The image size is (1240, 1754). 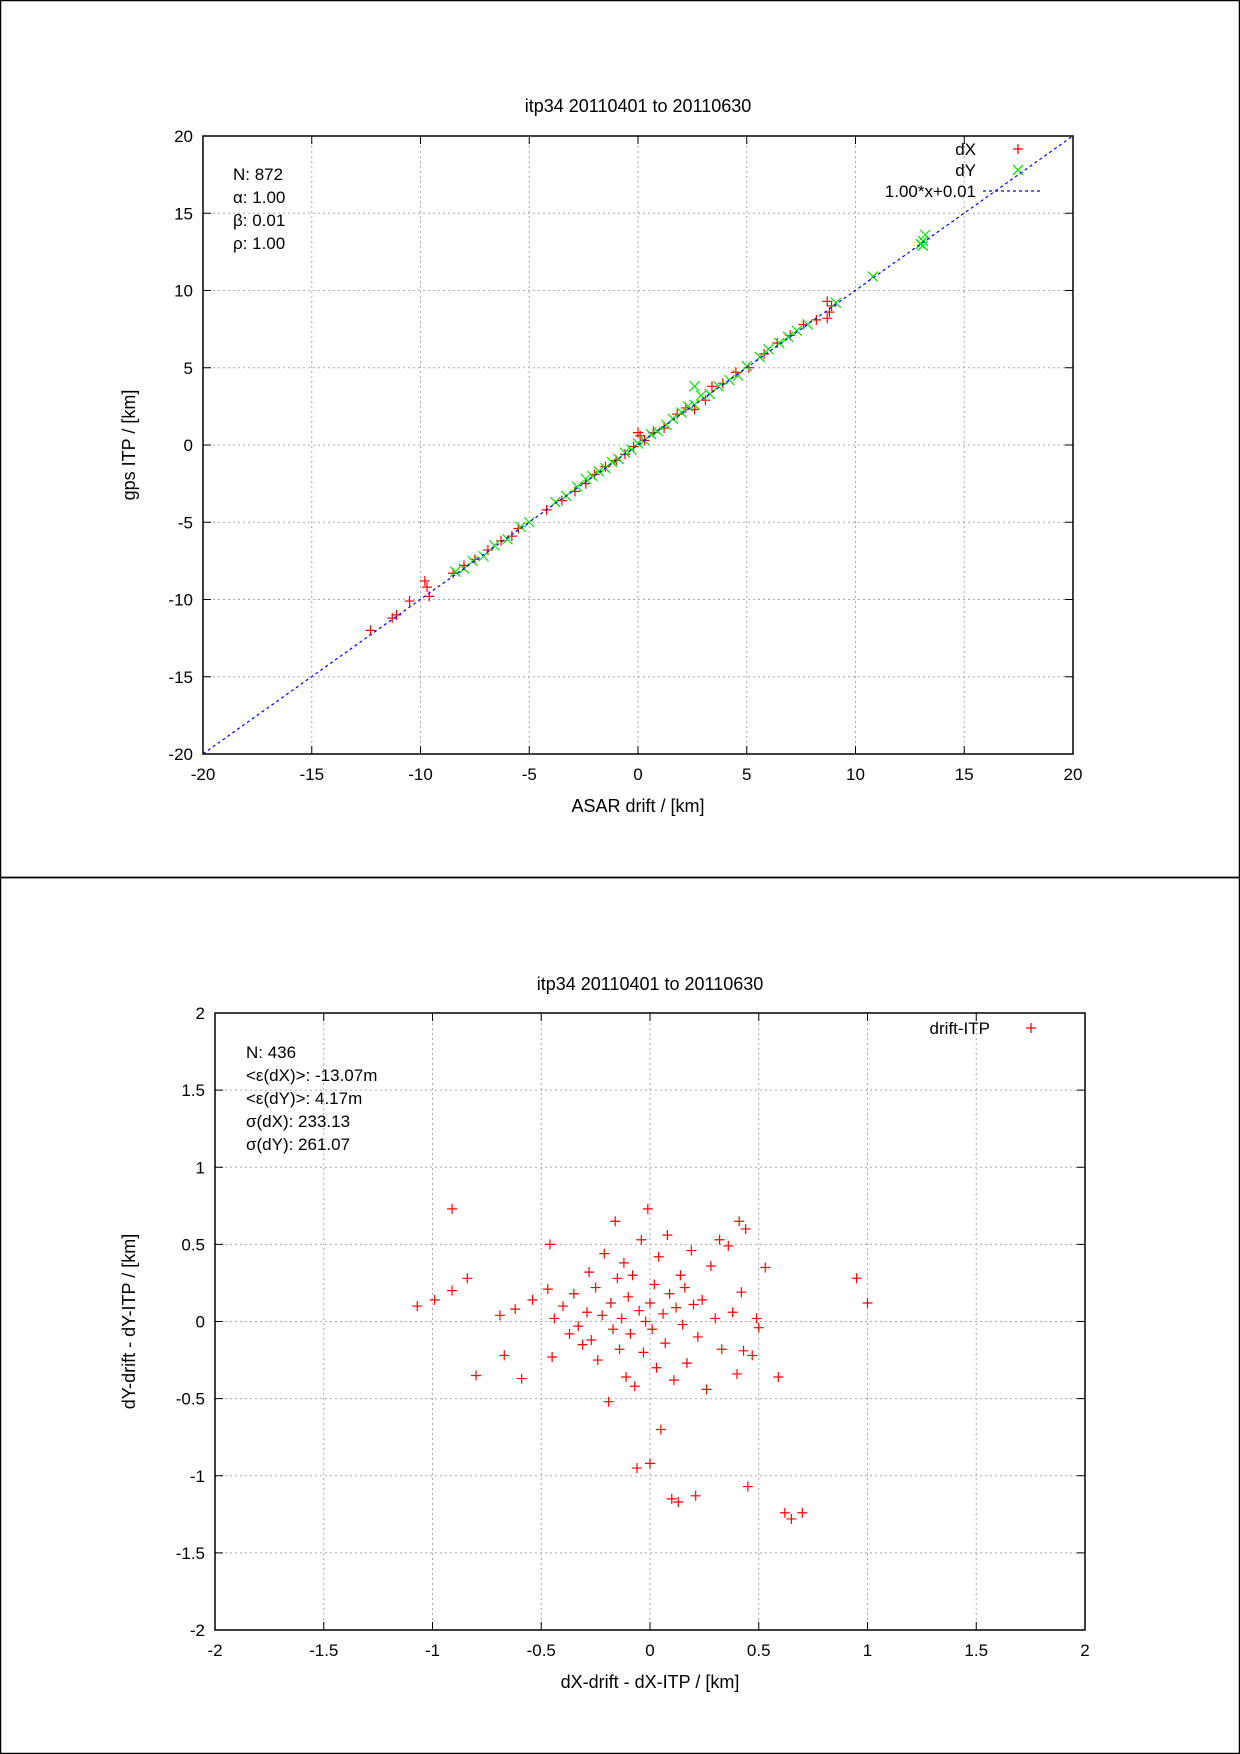 I want to click on y-tick-label: 15, so click(x=183, y=213).